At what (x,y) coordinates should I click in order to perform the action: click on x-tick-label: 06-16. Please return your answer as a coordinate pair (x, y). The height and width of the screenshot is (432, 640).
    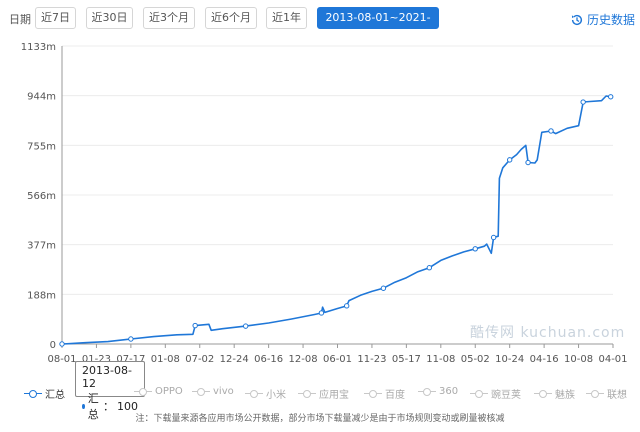
    Looking at the image, I should click on (268, 359).